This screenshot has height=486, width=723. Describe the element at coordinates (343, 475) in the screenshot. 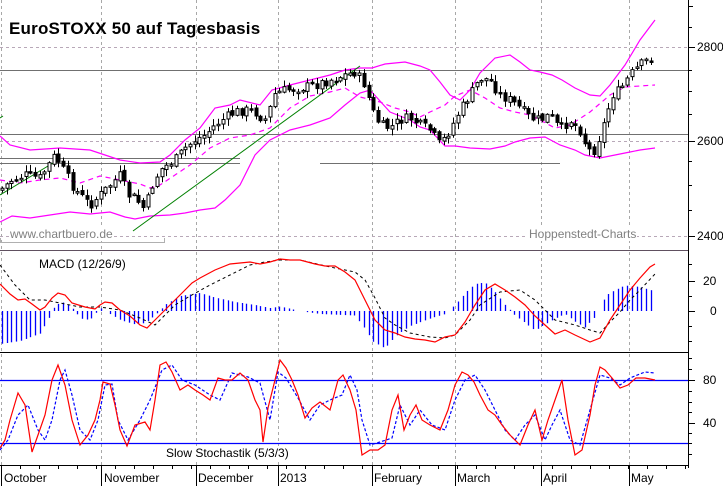

I see `x-axis-ticks` at that location.